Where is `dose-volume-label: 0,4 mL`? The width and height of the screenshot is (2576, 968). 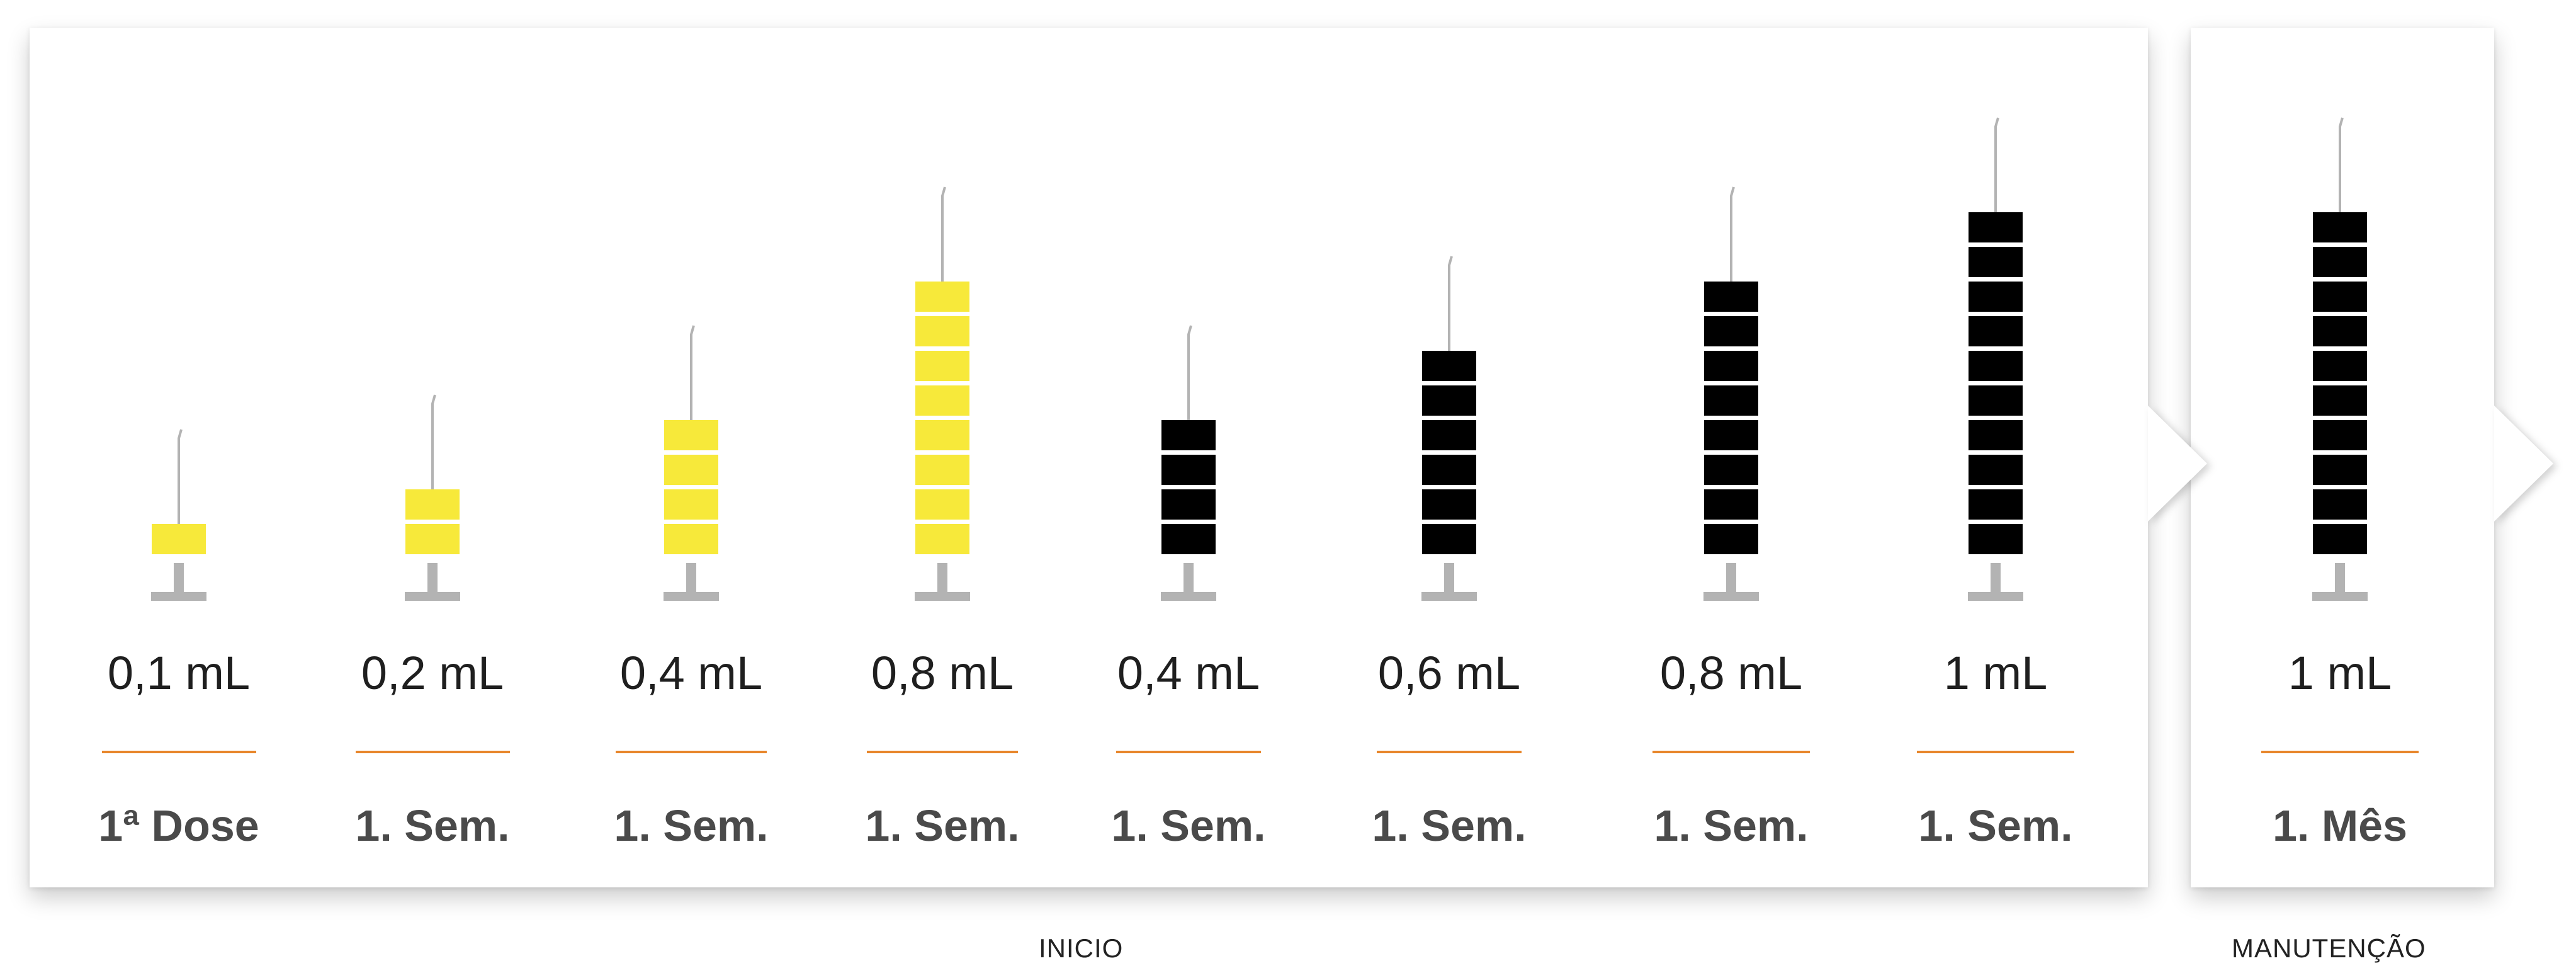
dose-volume-label: 0,4 mL is located at coordinates (691, 673).